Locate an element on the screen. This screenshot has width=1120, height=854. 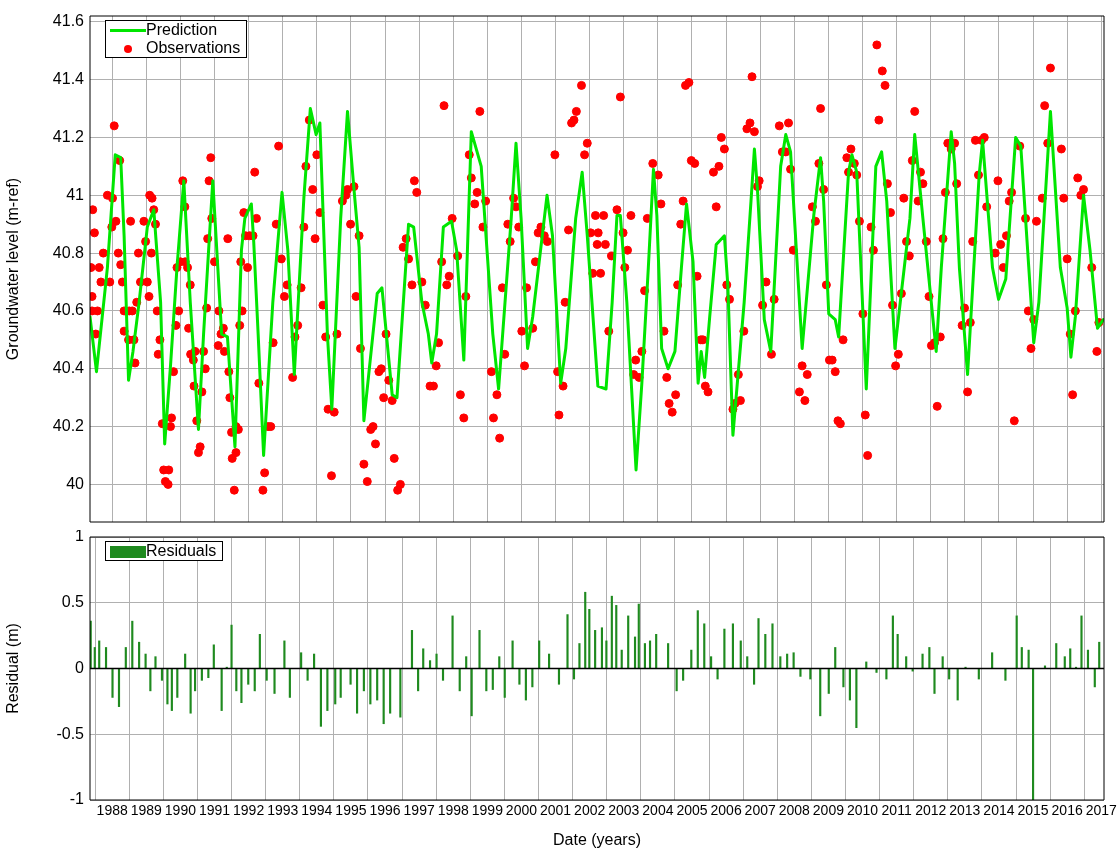
x-tick-label: 2006 is located at coordinates (726, 810).